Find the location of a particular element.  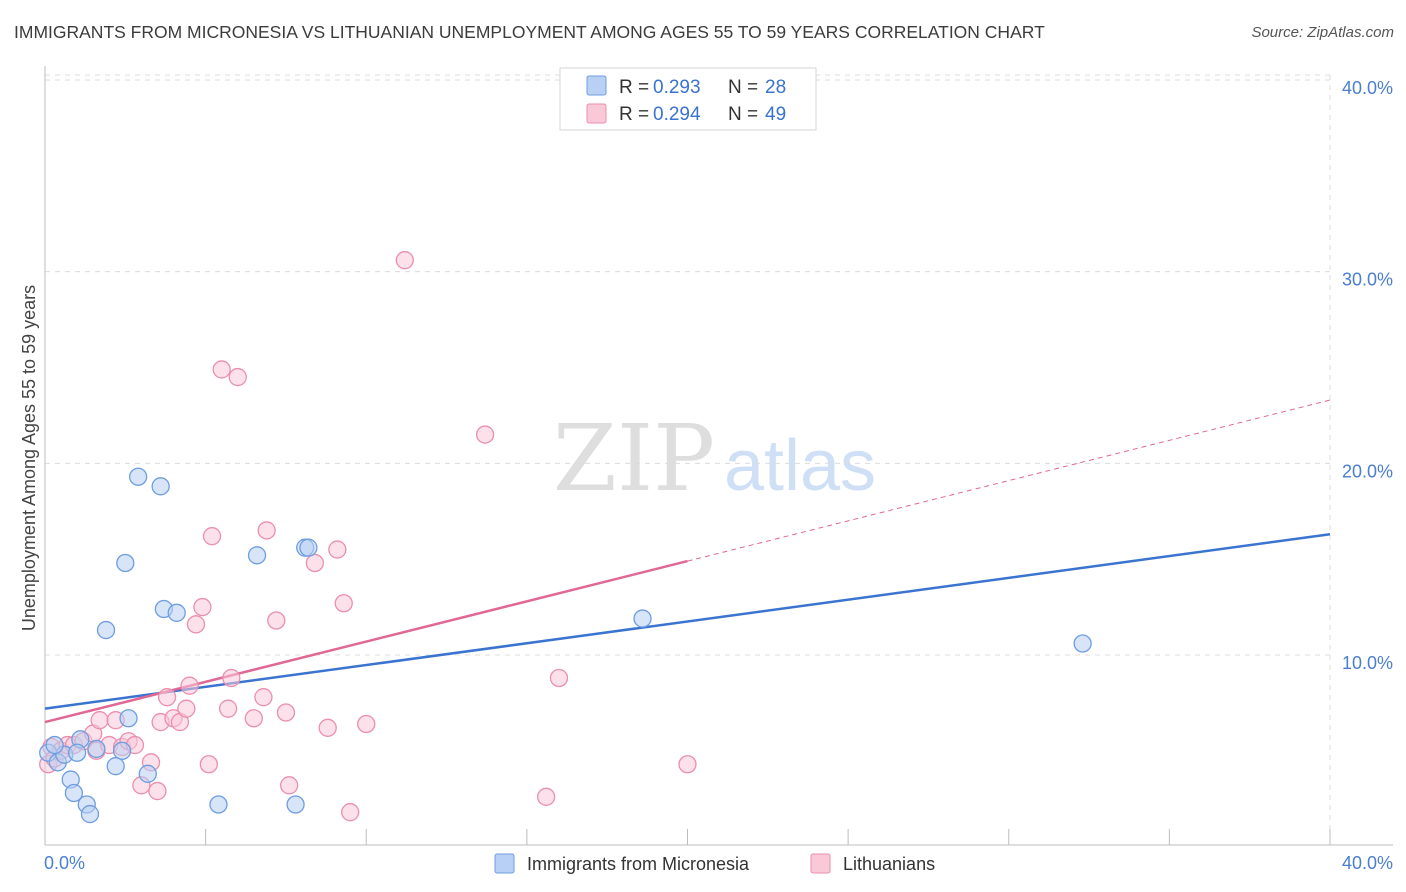

legend-swatch-lithuanians is located at coordinates (820, 863).